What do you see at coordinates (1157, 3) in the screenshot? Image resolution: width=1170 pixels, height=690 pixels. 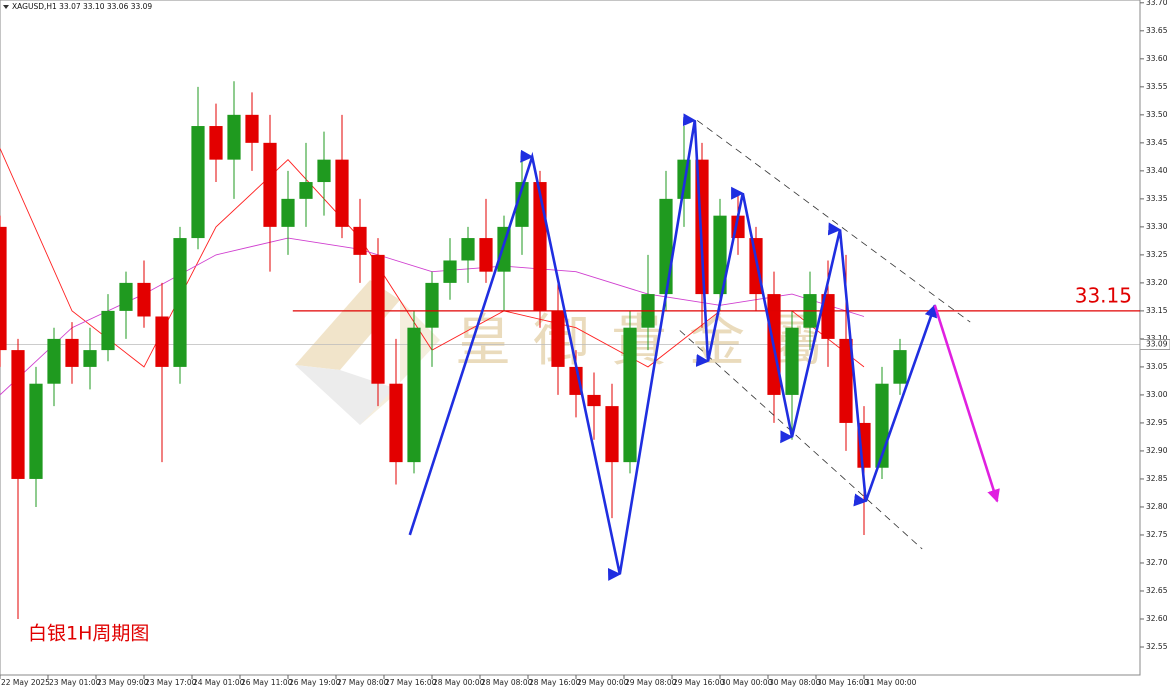 I see `y-tick-label: 33.70` at bounding box center [1157, 3].